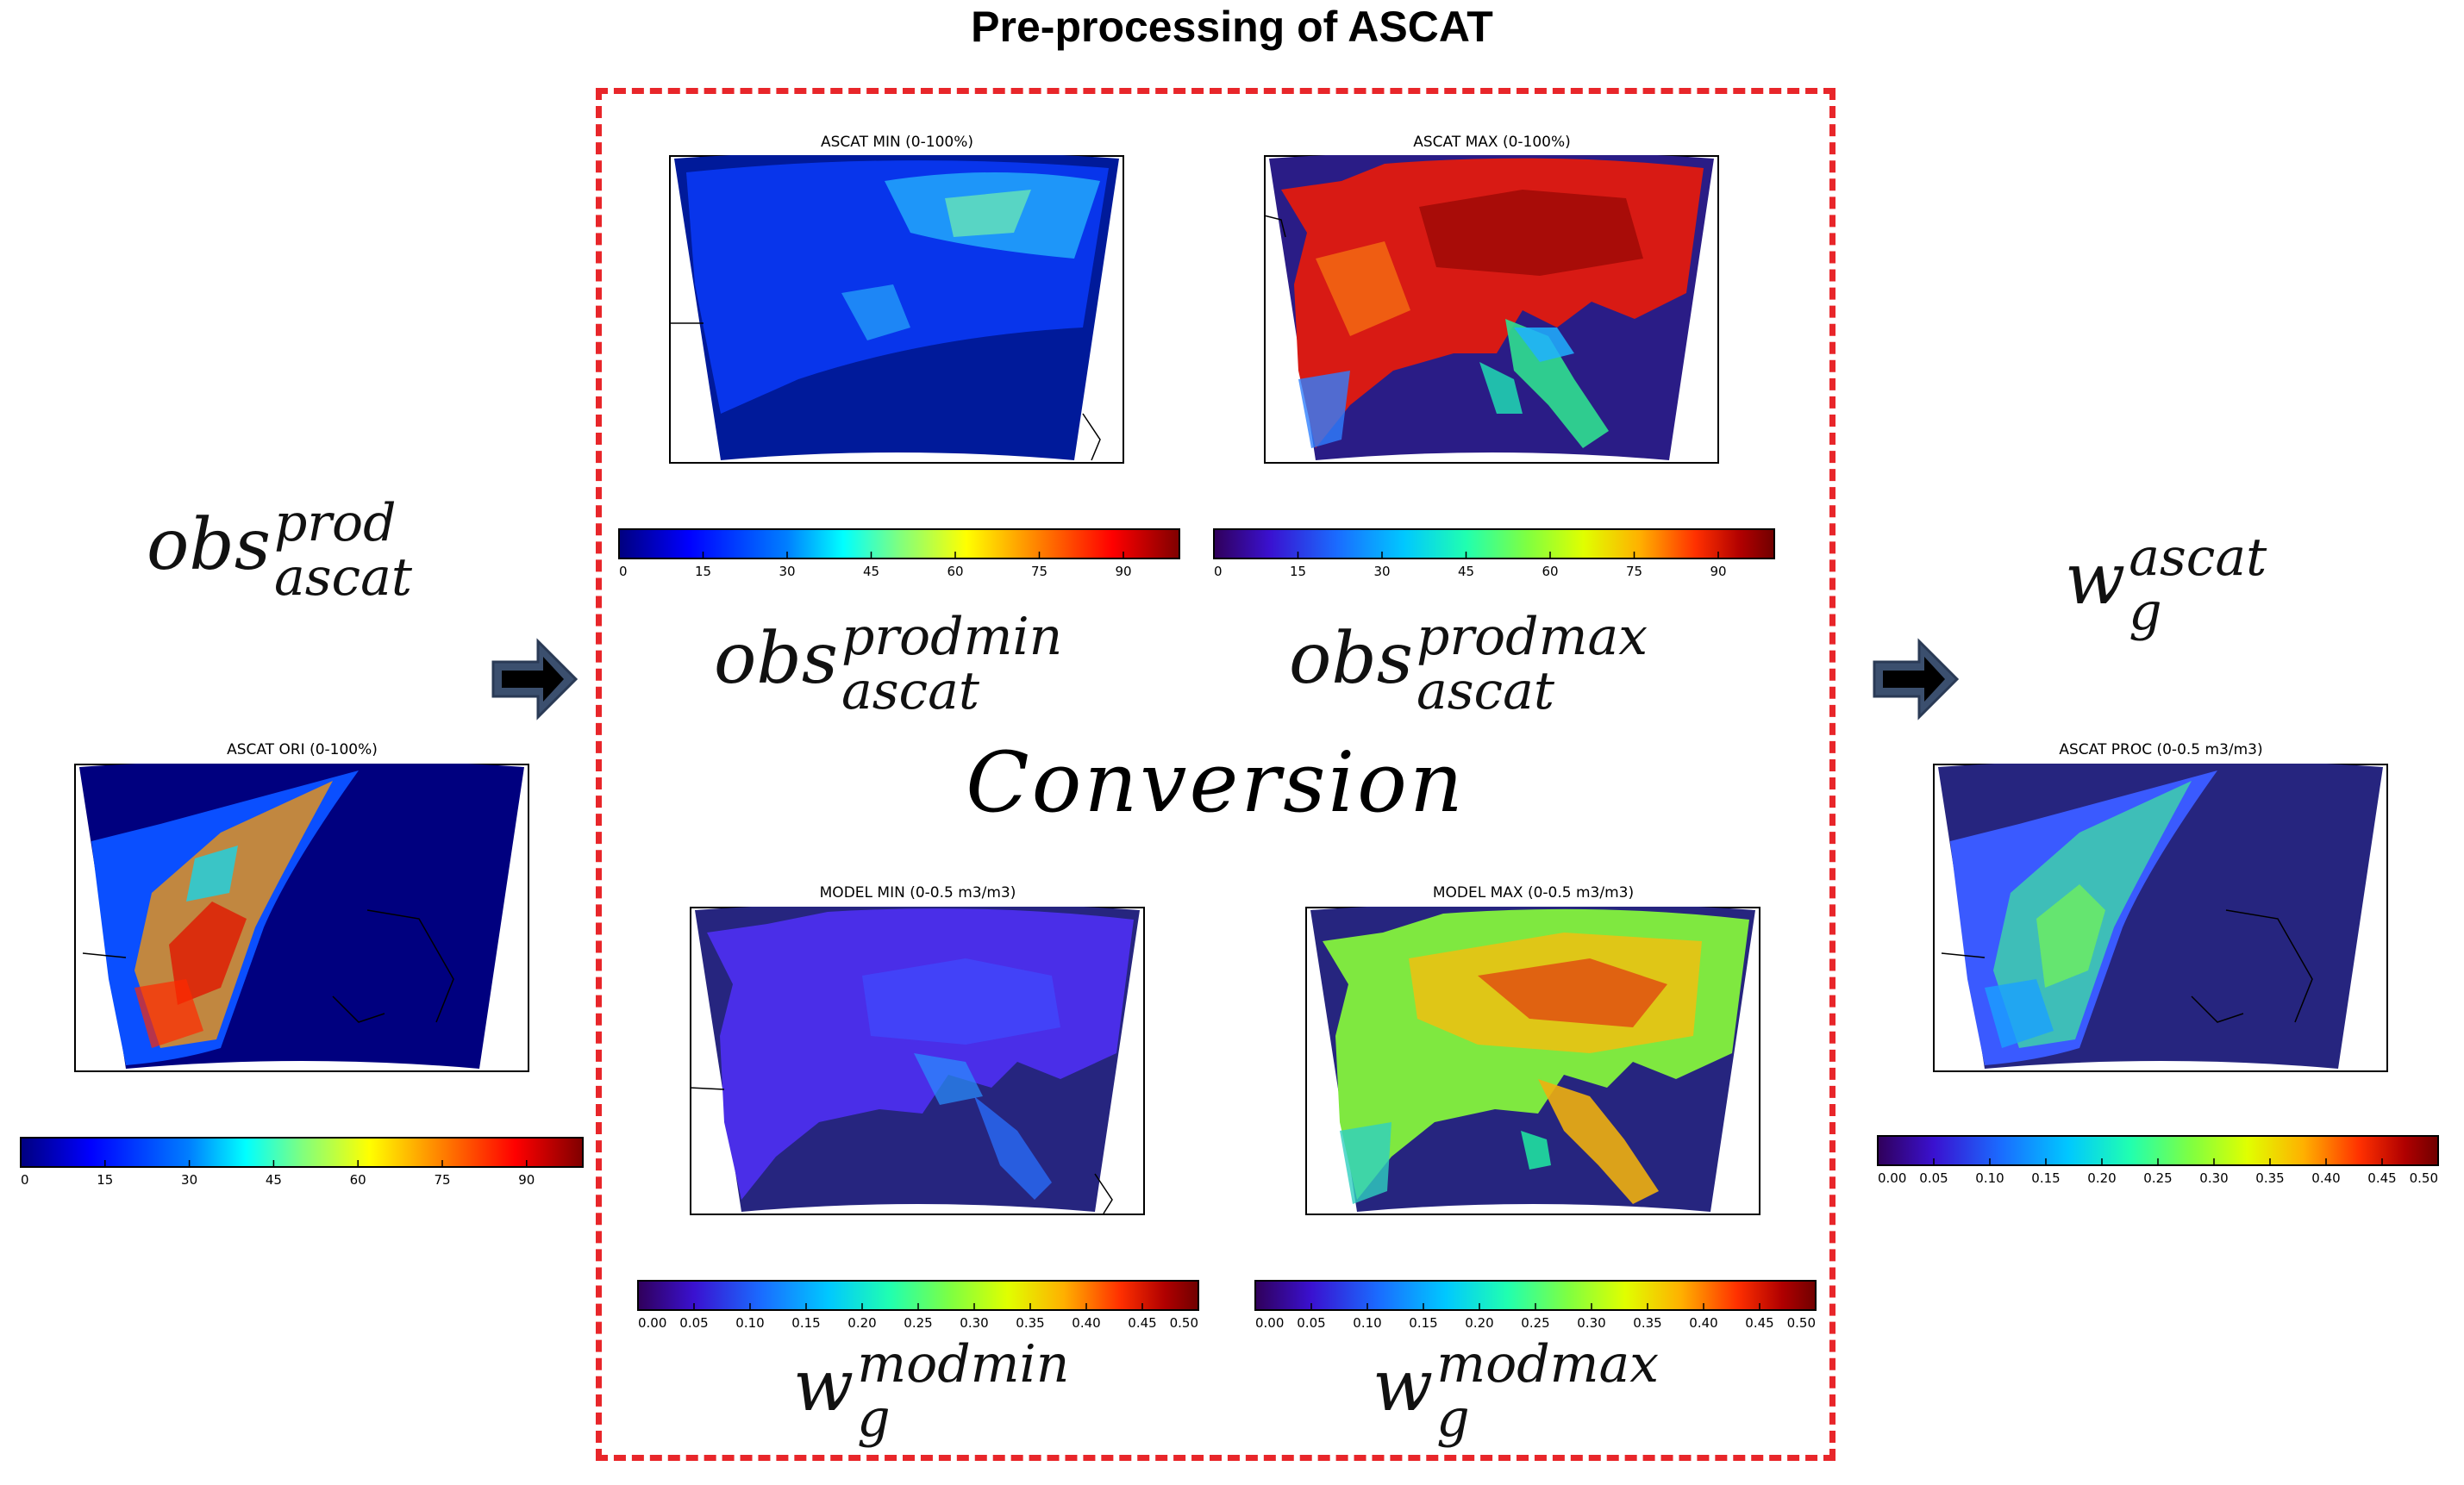  Describe the element at coordinates (2160, 918) in the screenshot. I see `map-ascat-proc` at that location.